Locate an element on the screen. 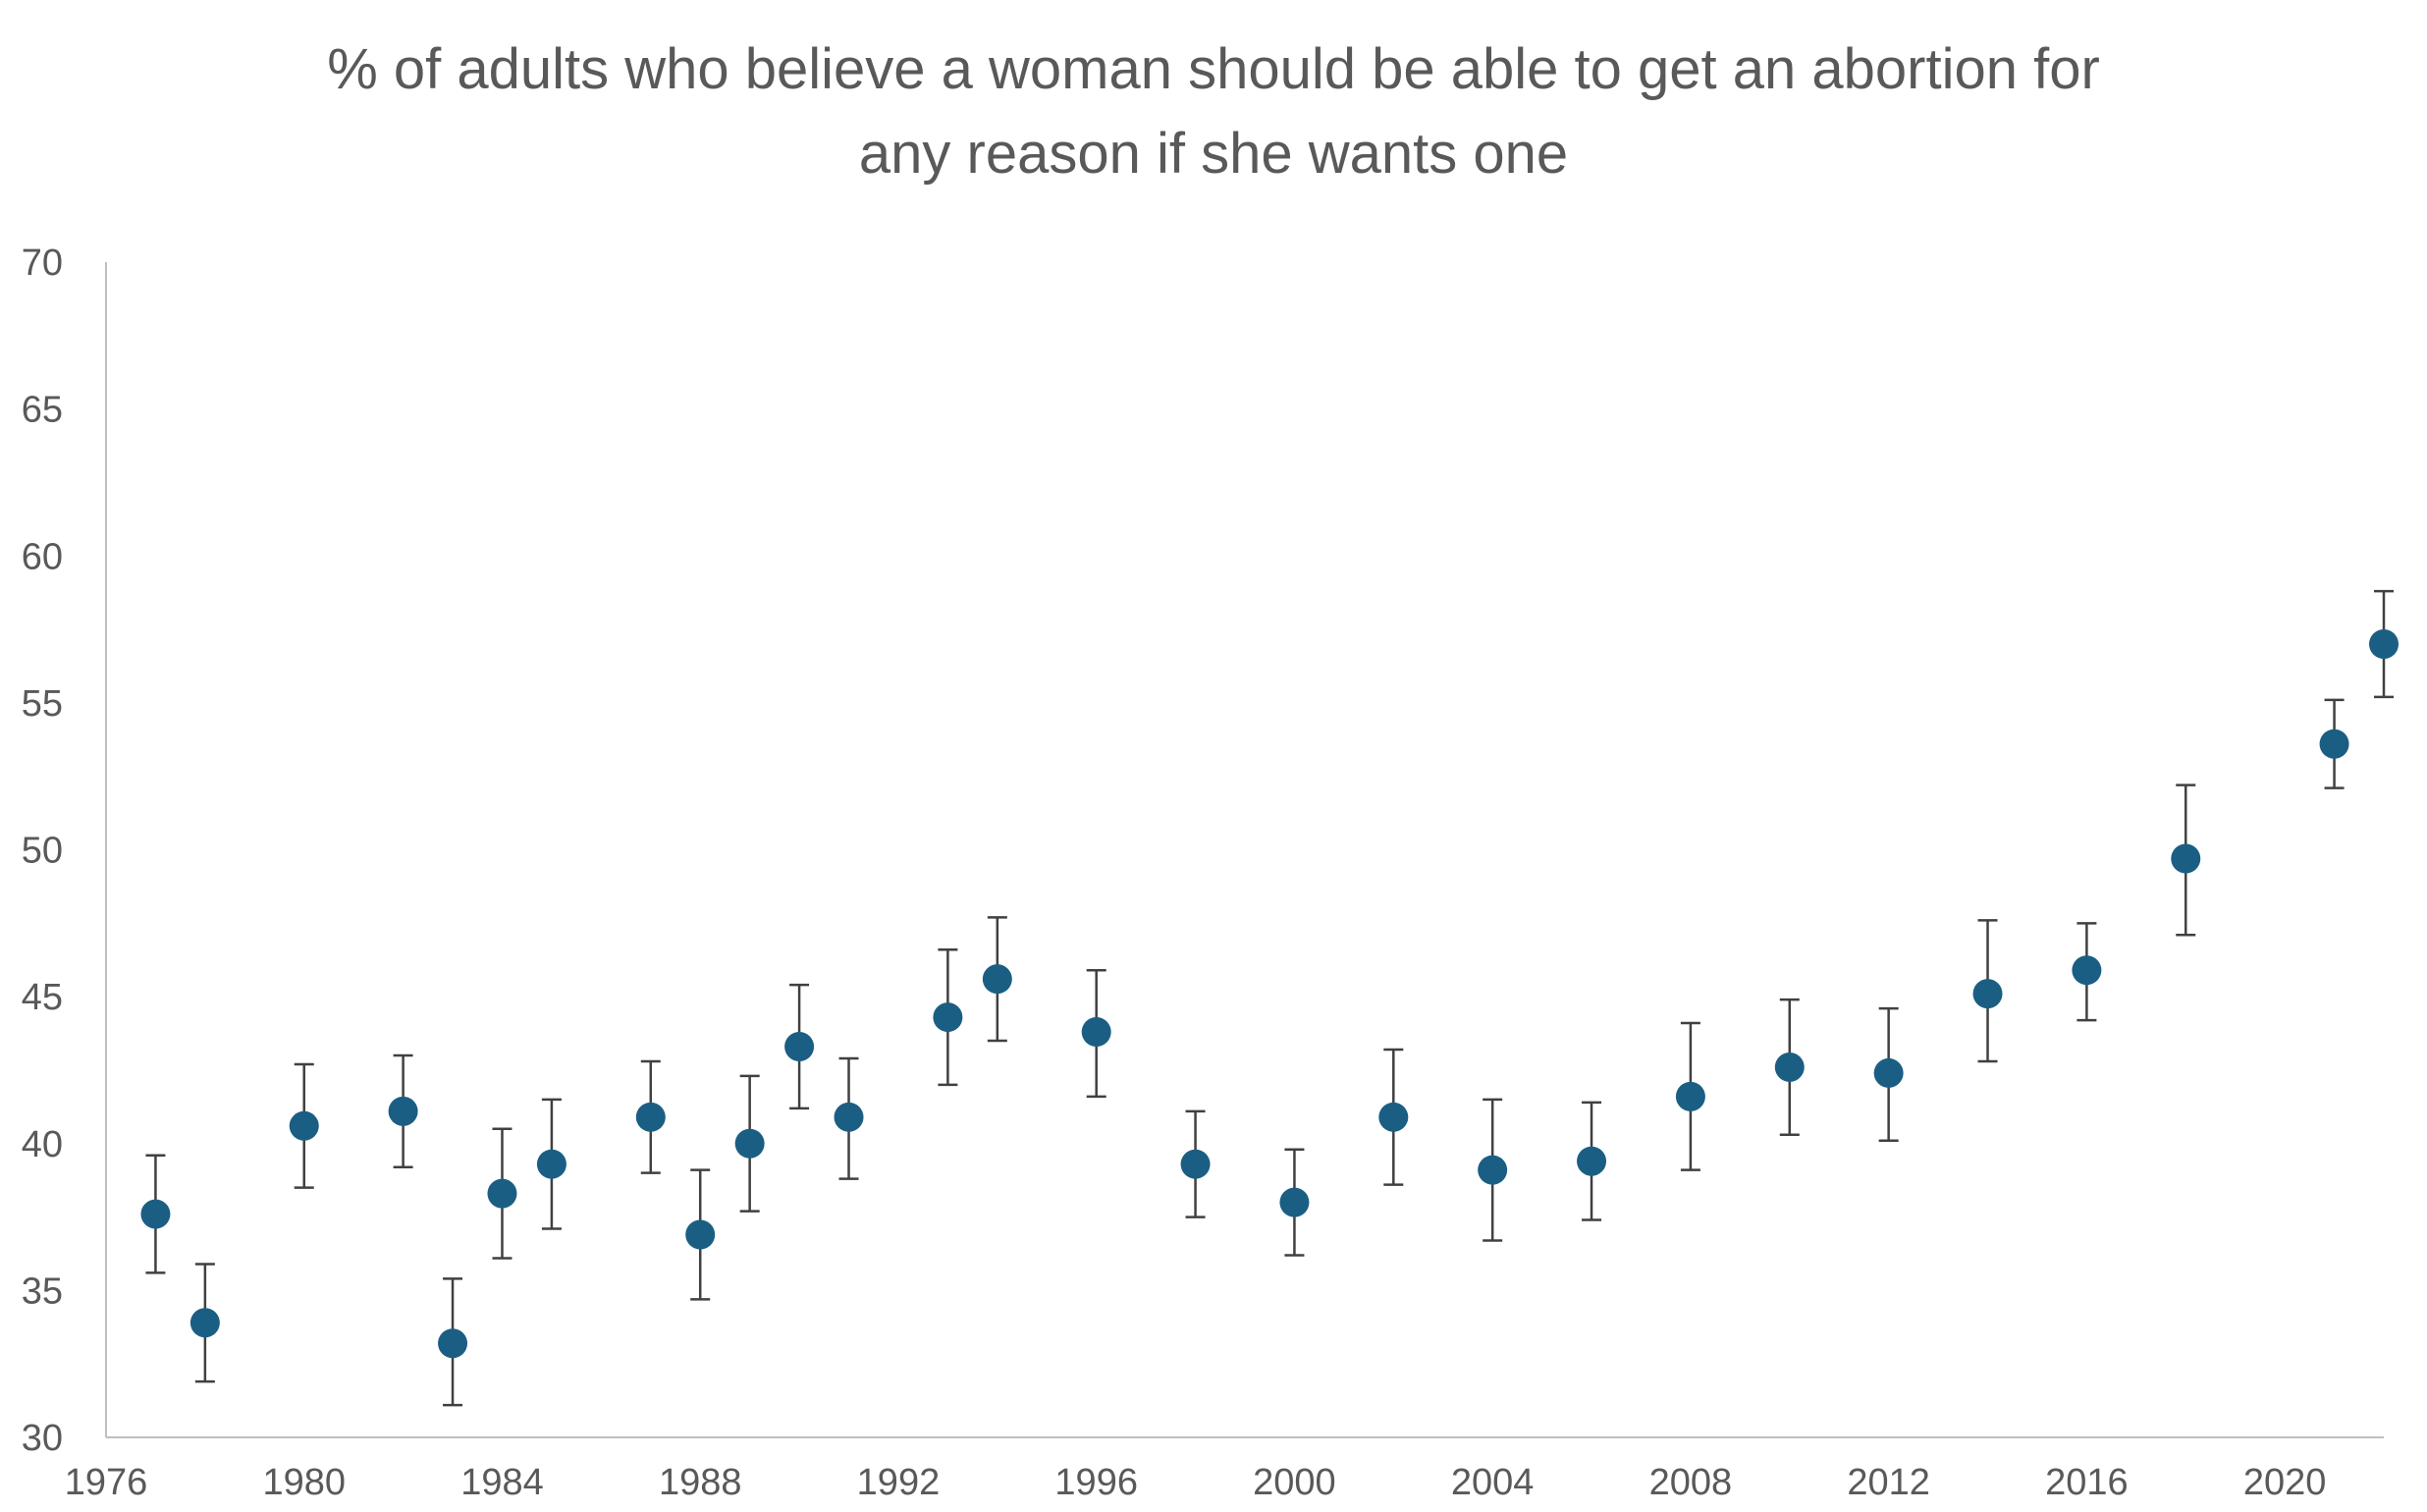 This screenshot has width=2427, height=1512. x-tick-label: 1980 is located at coordinates (304, 1483).